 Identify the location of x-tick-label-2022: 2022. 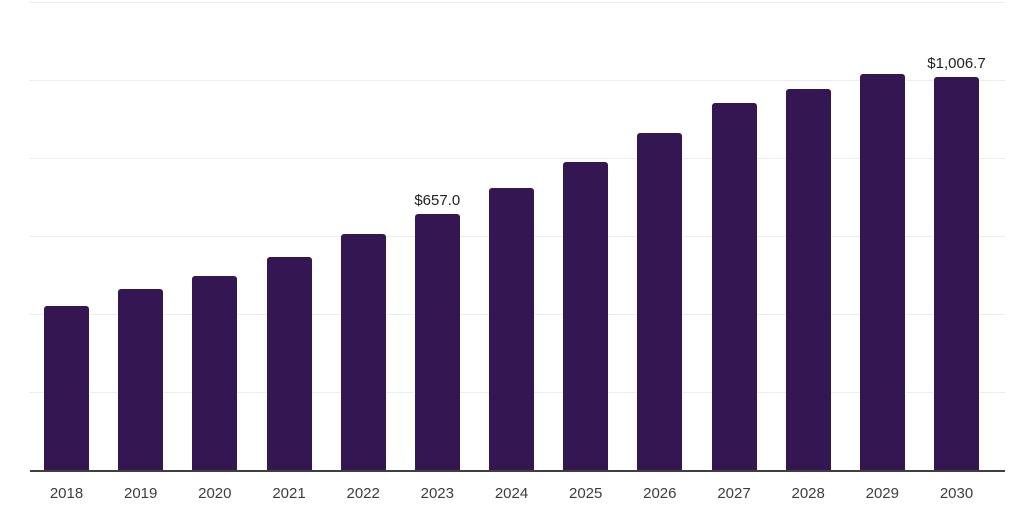
(363, 493).